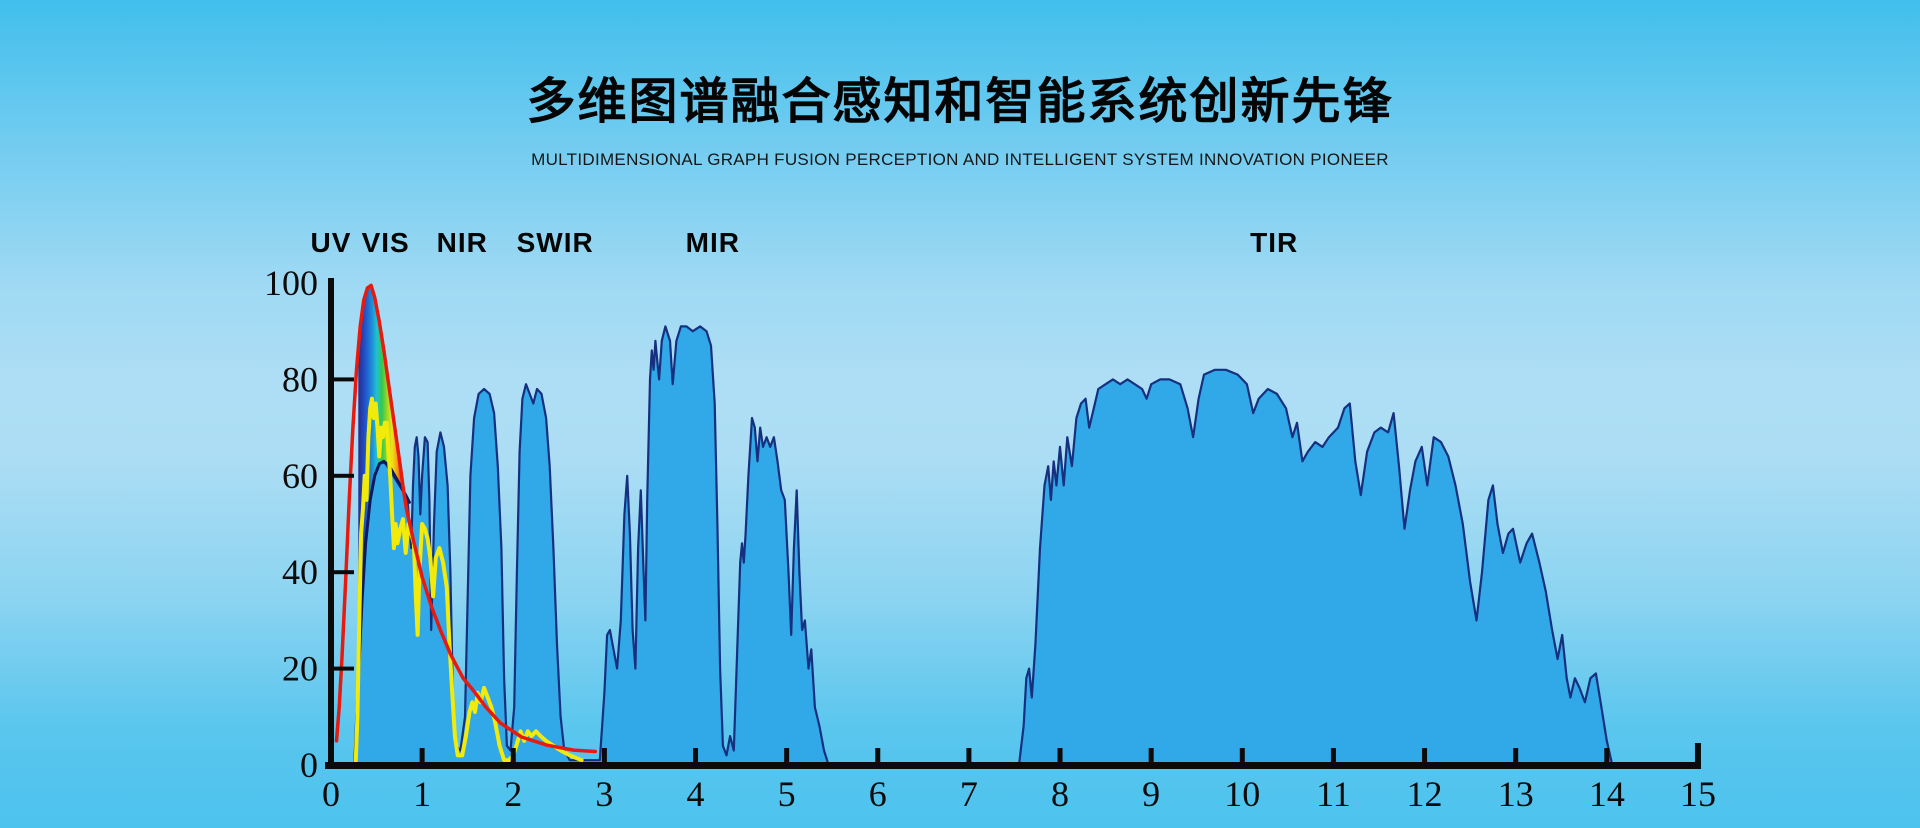  What do you see at coordinates (300, 476) in the screenshot?
I see `y-tick-label-60: 60` at bounding box center [300, 476].